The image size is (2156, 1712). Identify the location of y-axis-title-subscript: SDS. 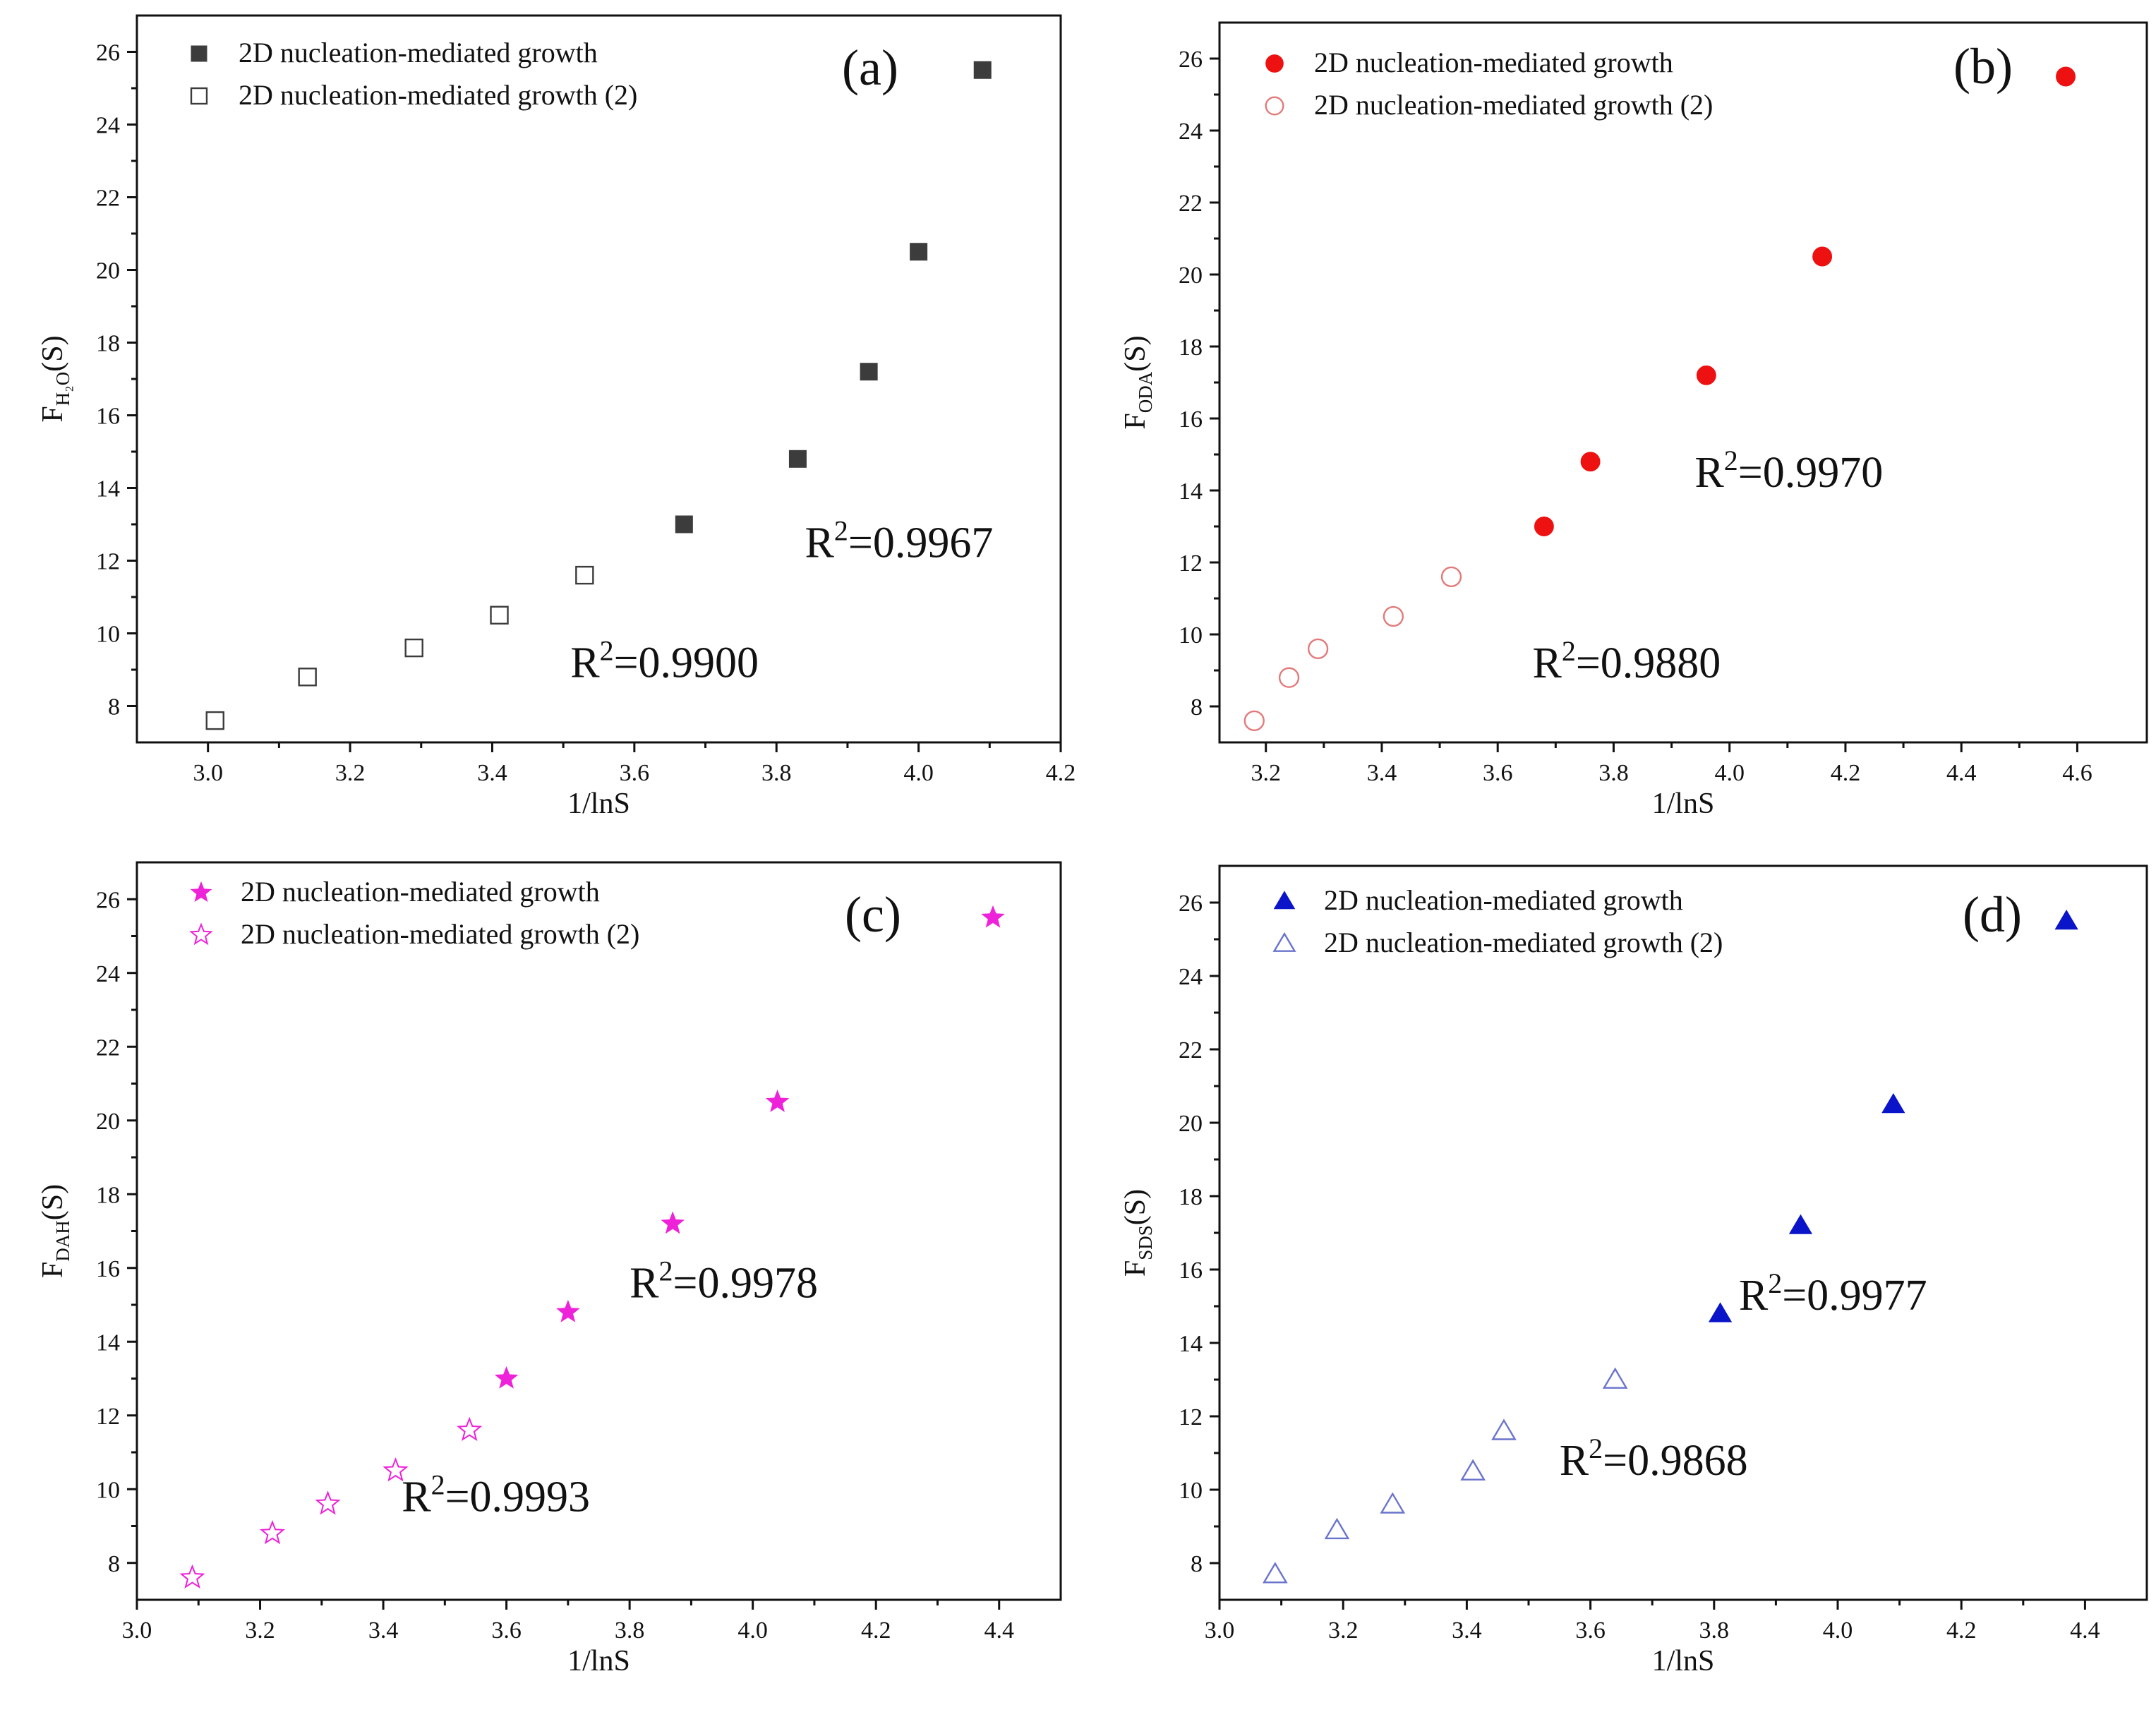
(1145, 1242).